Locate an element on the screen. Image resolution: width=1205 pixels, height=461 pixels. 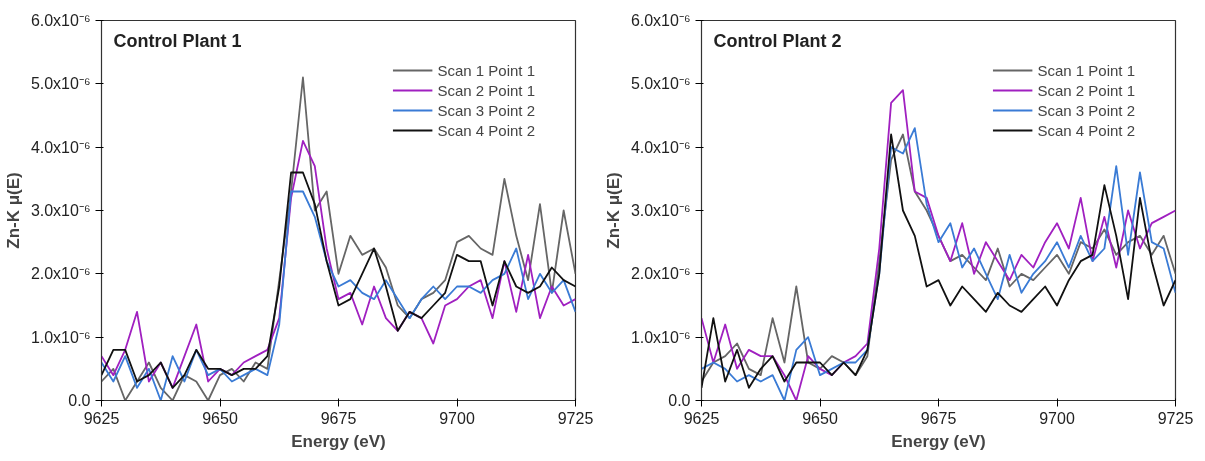
text: Control Plant 2 is located at coordinates (777, 40).